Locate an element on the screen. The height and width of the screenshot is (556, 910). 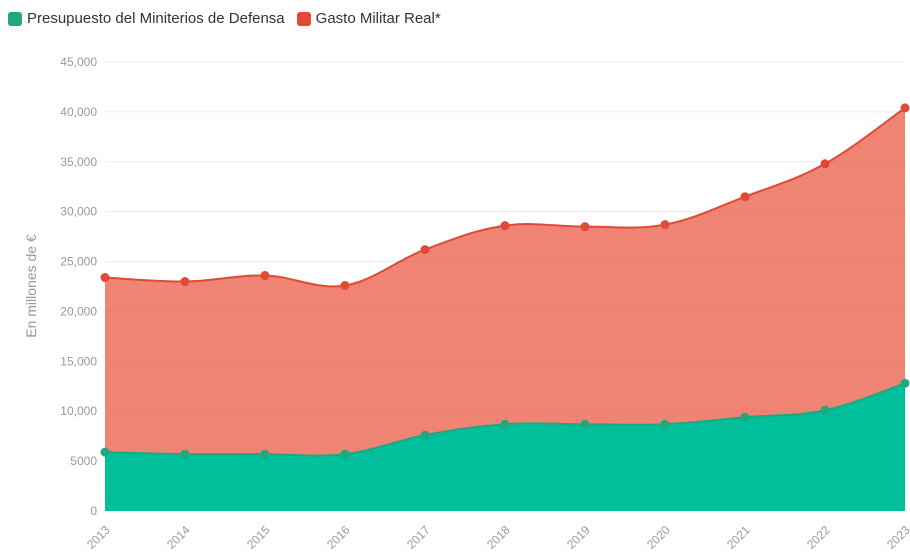
y-axis-title: En millones de € is located at coordinates (31, 286).